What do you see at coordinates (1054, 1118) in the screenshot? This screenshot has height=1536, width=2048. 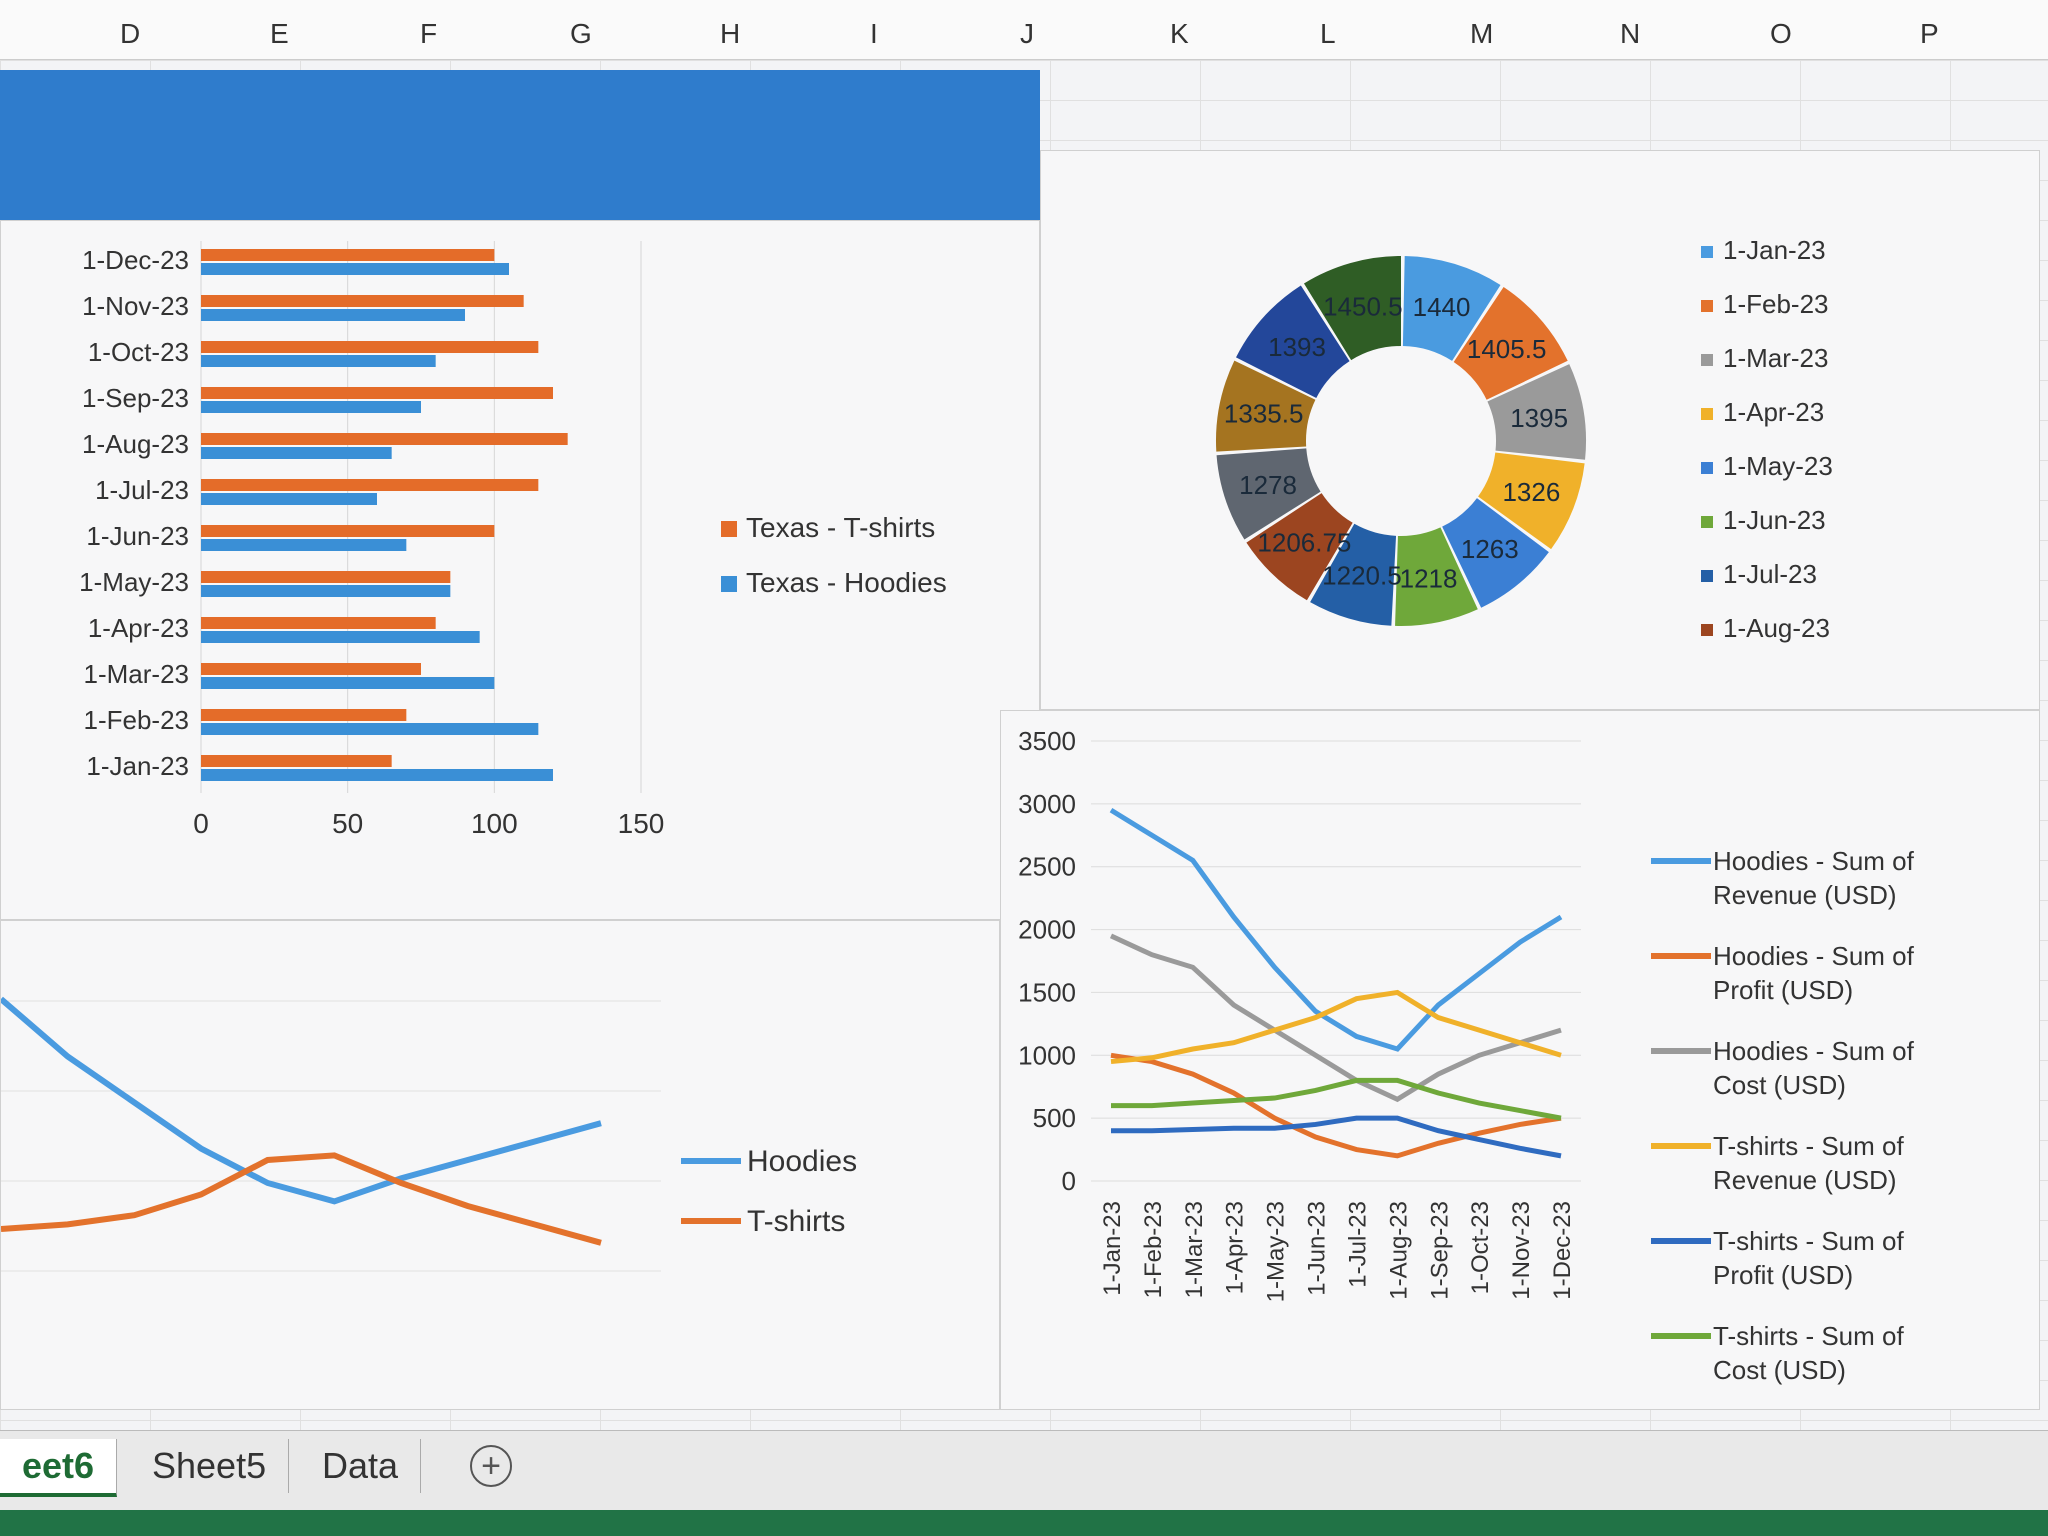 I see `y-tick-label: 500` at bounding box center [1054, 1118].